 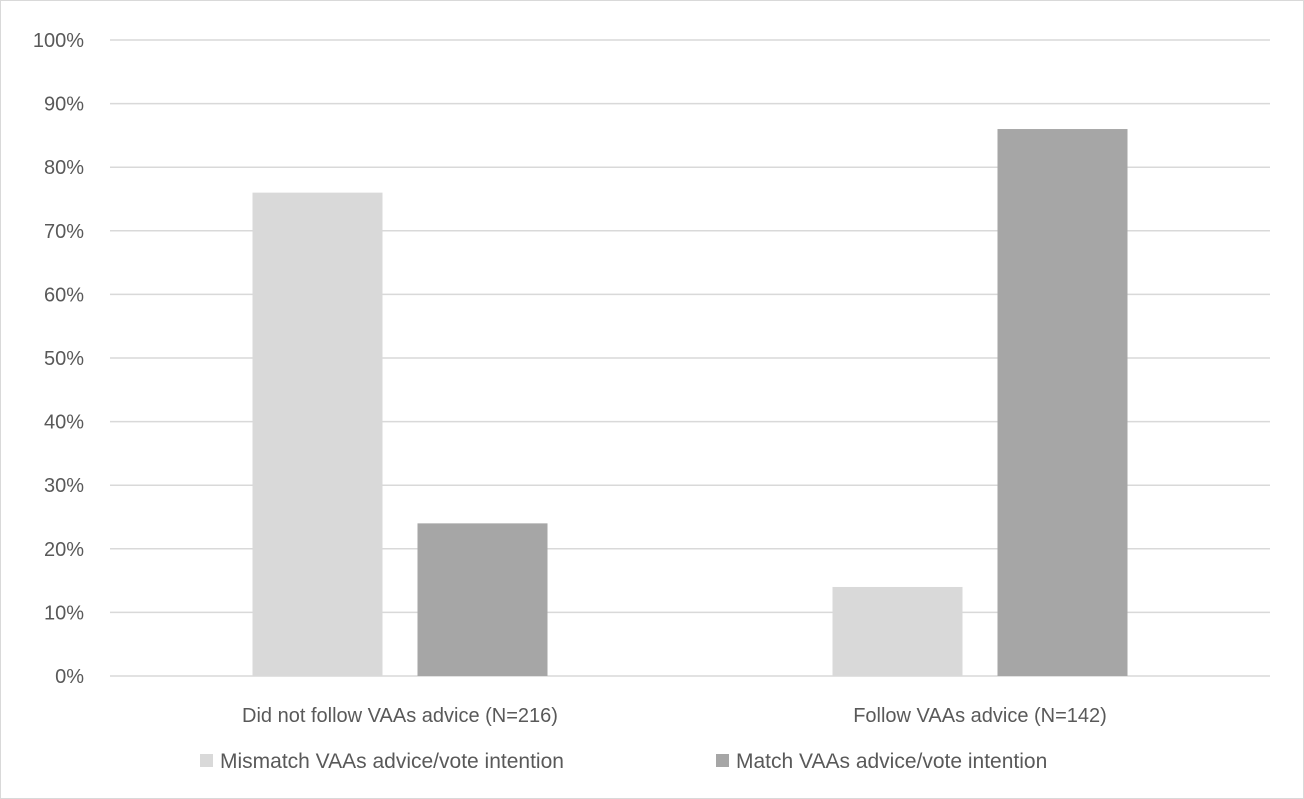 What do you see at coordinates (400, 716) in the screenshot?
I see `x-category-label: Did not follow VAAs advice (N=216)` at bounding box center [400, 716].